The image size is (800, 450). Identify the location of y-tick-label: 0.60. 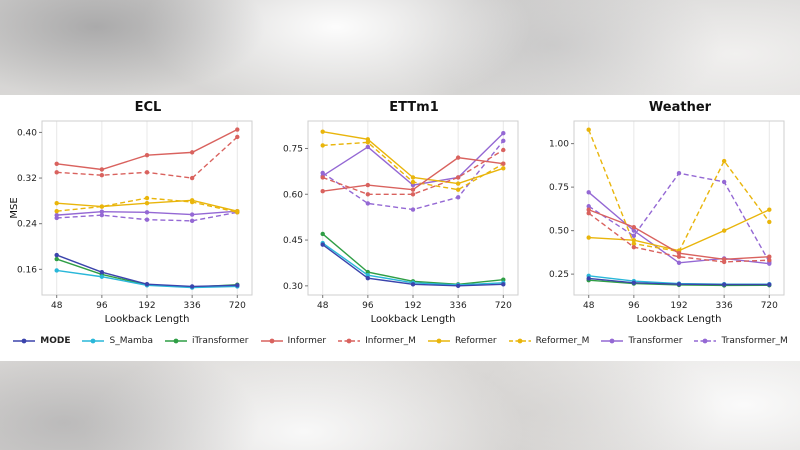
(293, 195).